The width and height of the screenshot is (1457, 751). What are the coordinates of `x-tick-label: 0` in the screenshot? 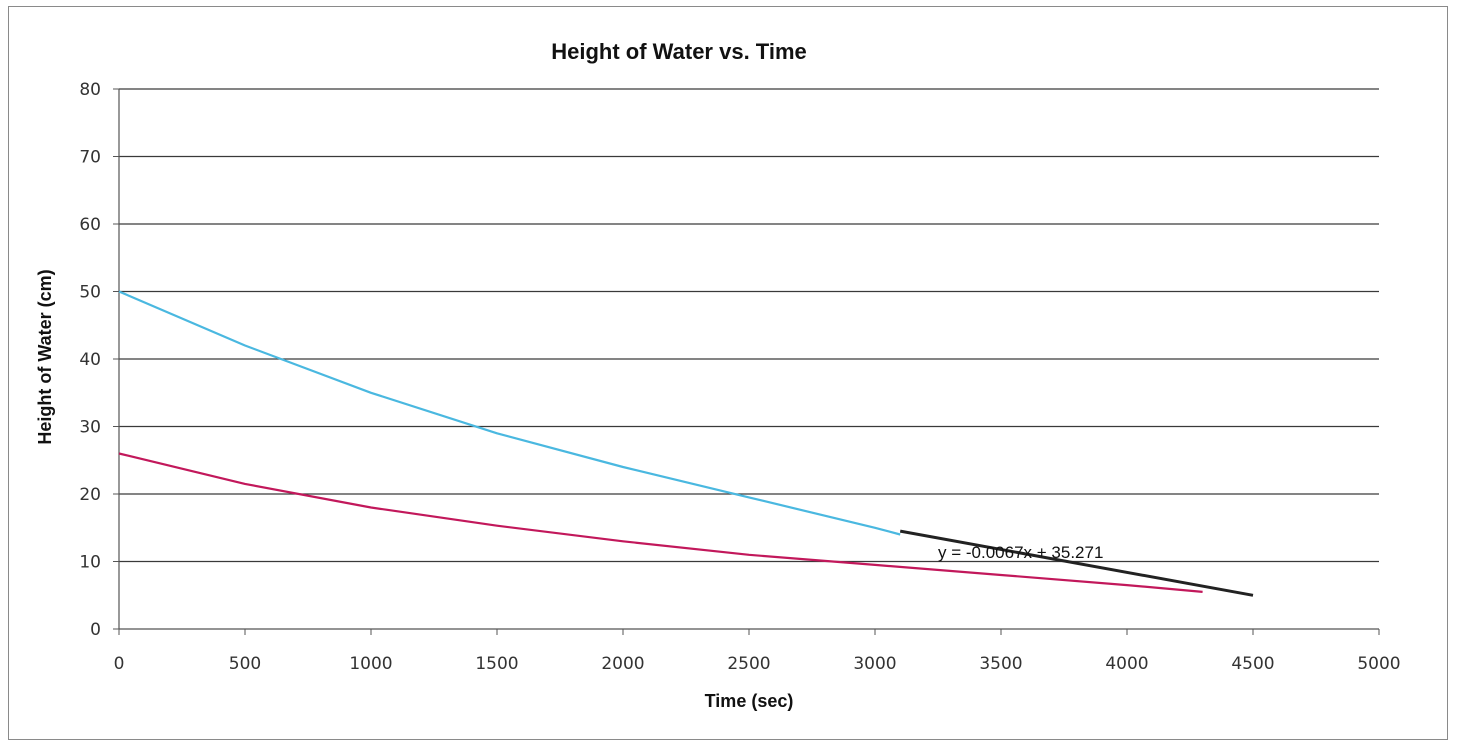 It's located at (119, 664).